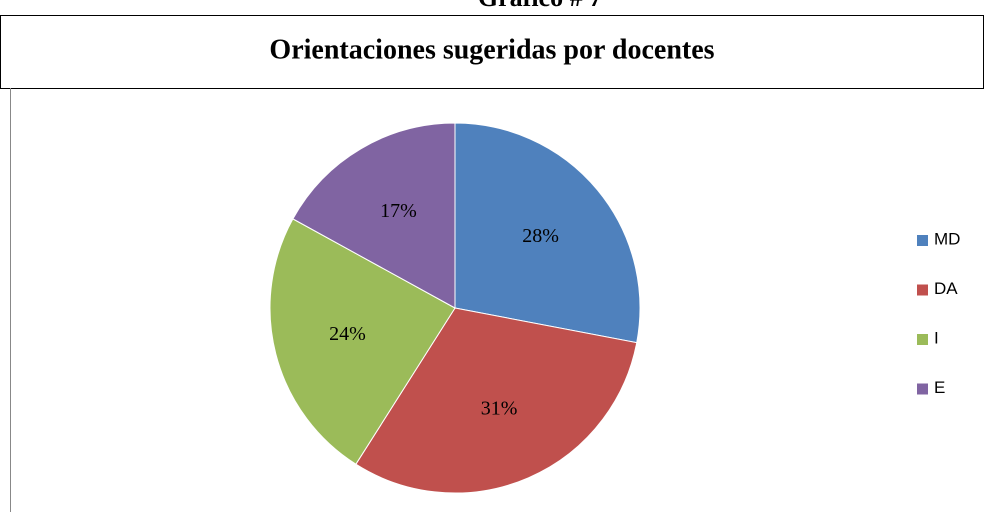  Describe the element at coordinates (540, 6) in the screenshot. I see `caption: Gráfico # 7` at that location.